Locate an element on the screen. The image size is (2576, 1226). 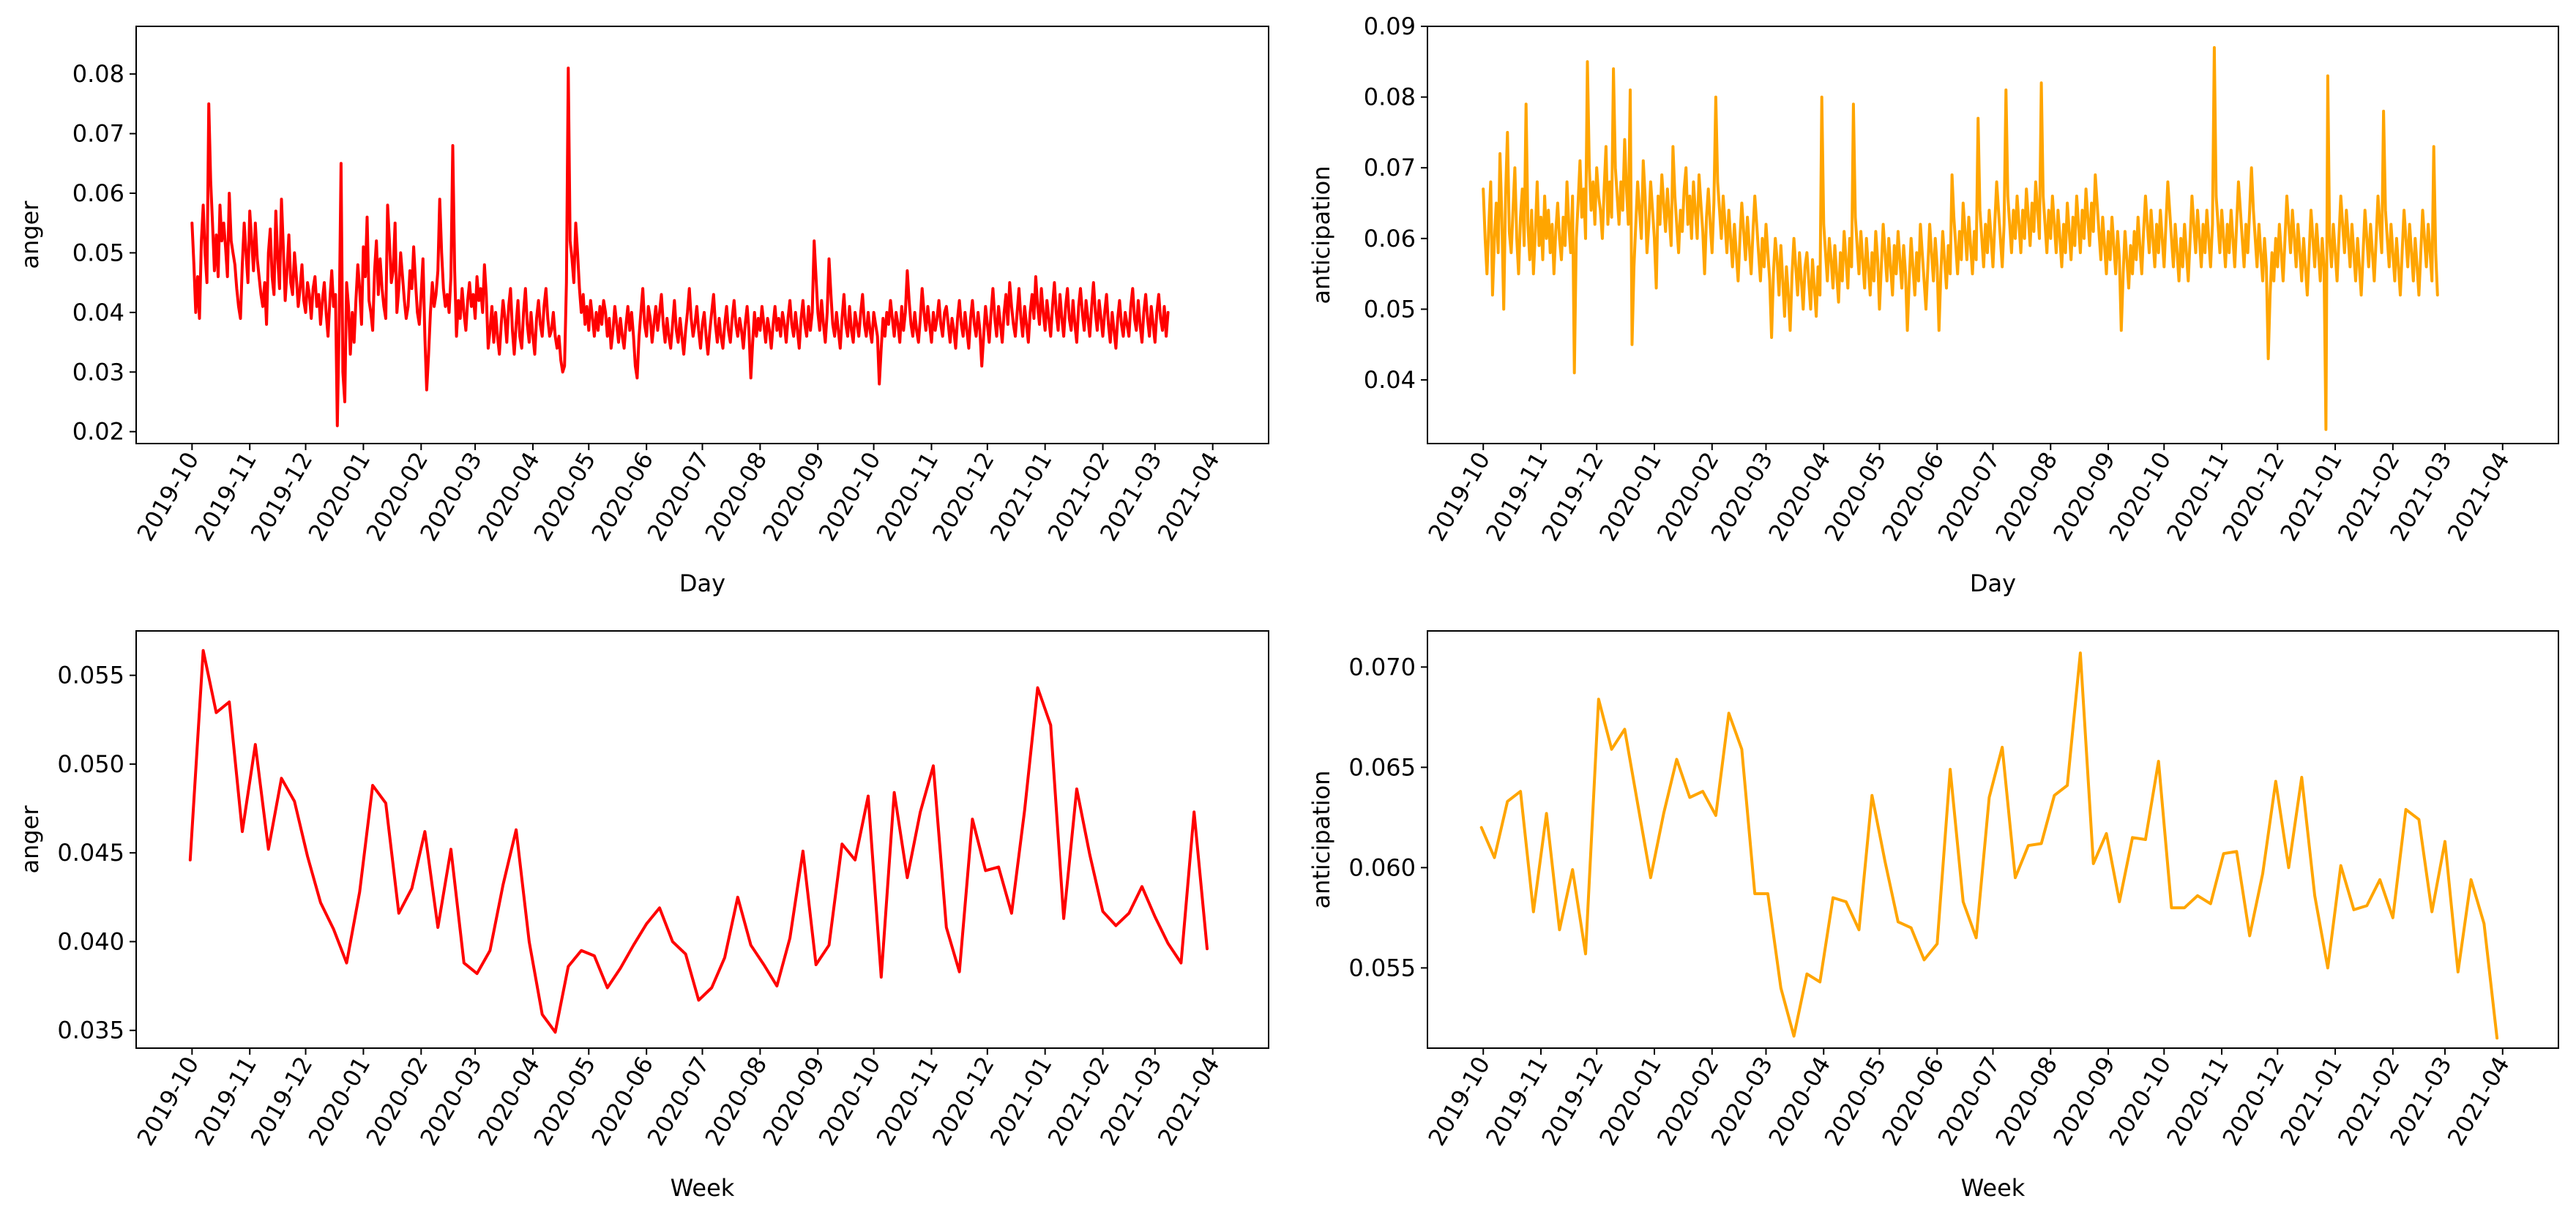
y-tick-label: 0.03 is located at coordinates (98, 372).